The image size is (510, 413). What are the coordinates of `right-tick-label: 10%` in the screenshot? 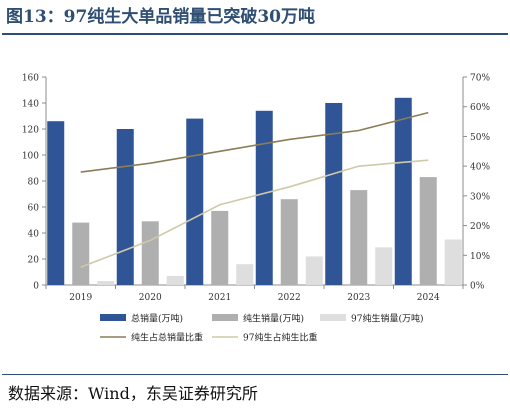 It's located at (480, 257).